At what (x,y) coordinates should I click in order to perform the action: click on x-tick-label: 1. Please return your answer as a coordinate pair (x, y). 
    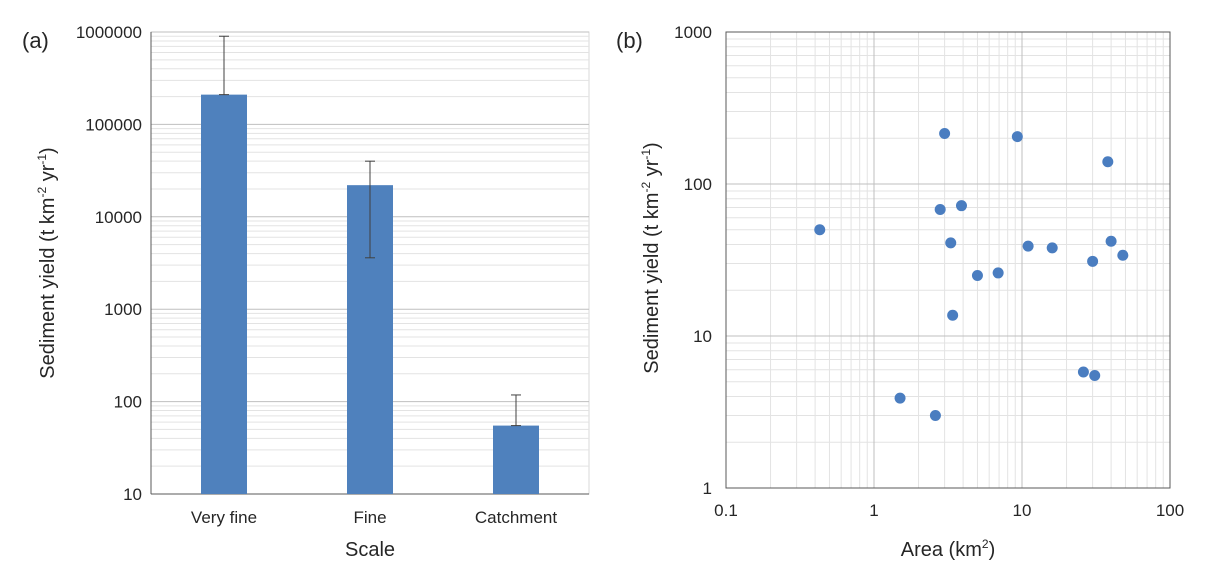
    Looking at the image, I should click on (873, 510).